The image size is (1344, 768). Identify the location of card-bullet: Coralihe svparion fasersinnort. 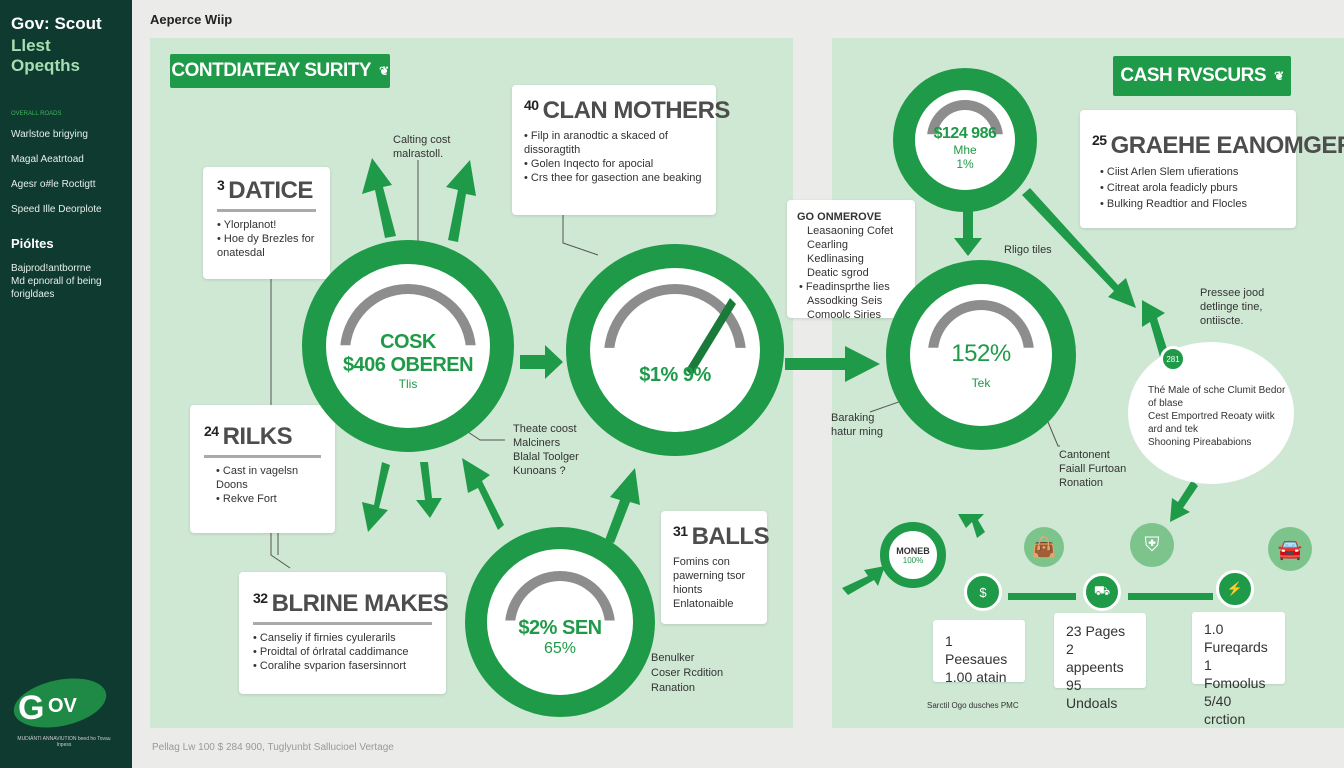
(342, 666).